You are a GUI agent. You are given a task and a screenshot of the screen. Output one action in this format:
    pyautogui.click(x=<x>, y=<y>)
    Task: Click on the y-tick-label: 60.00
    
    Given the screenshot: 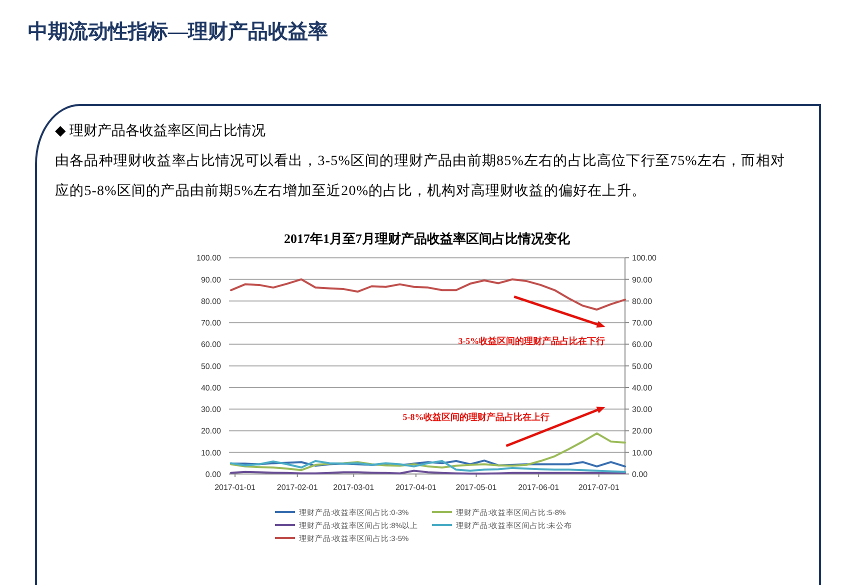 What is the action you would take?
    pyautogui.click(x=211, y=345)
    